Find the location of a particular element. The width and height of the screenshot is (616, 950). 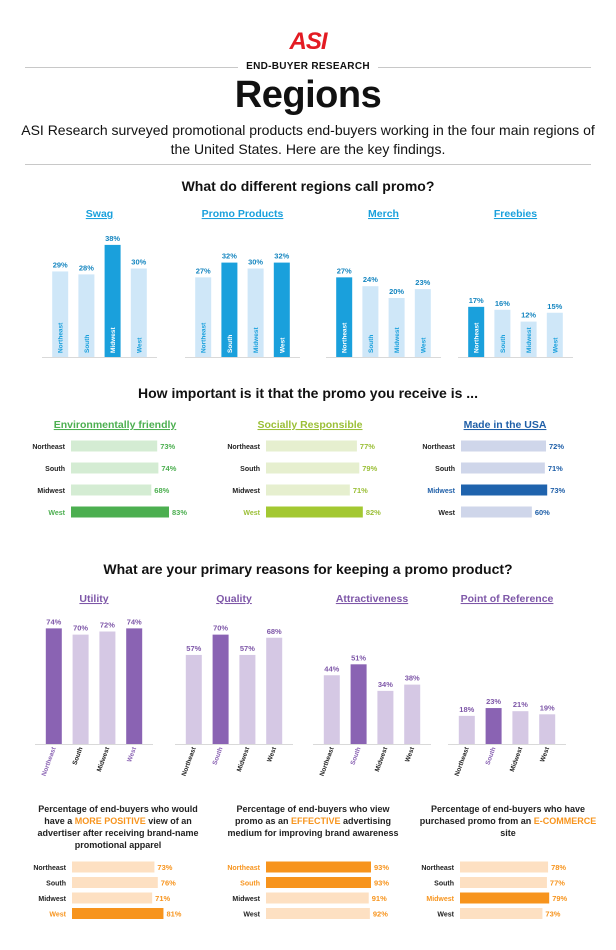

socially-responsible-bar-northeast is located at coordinates (311, 446).